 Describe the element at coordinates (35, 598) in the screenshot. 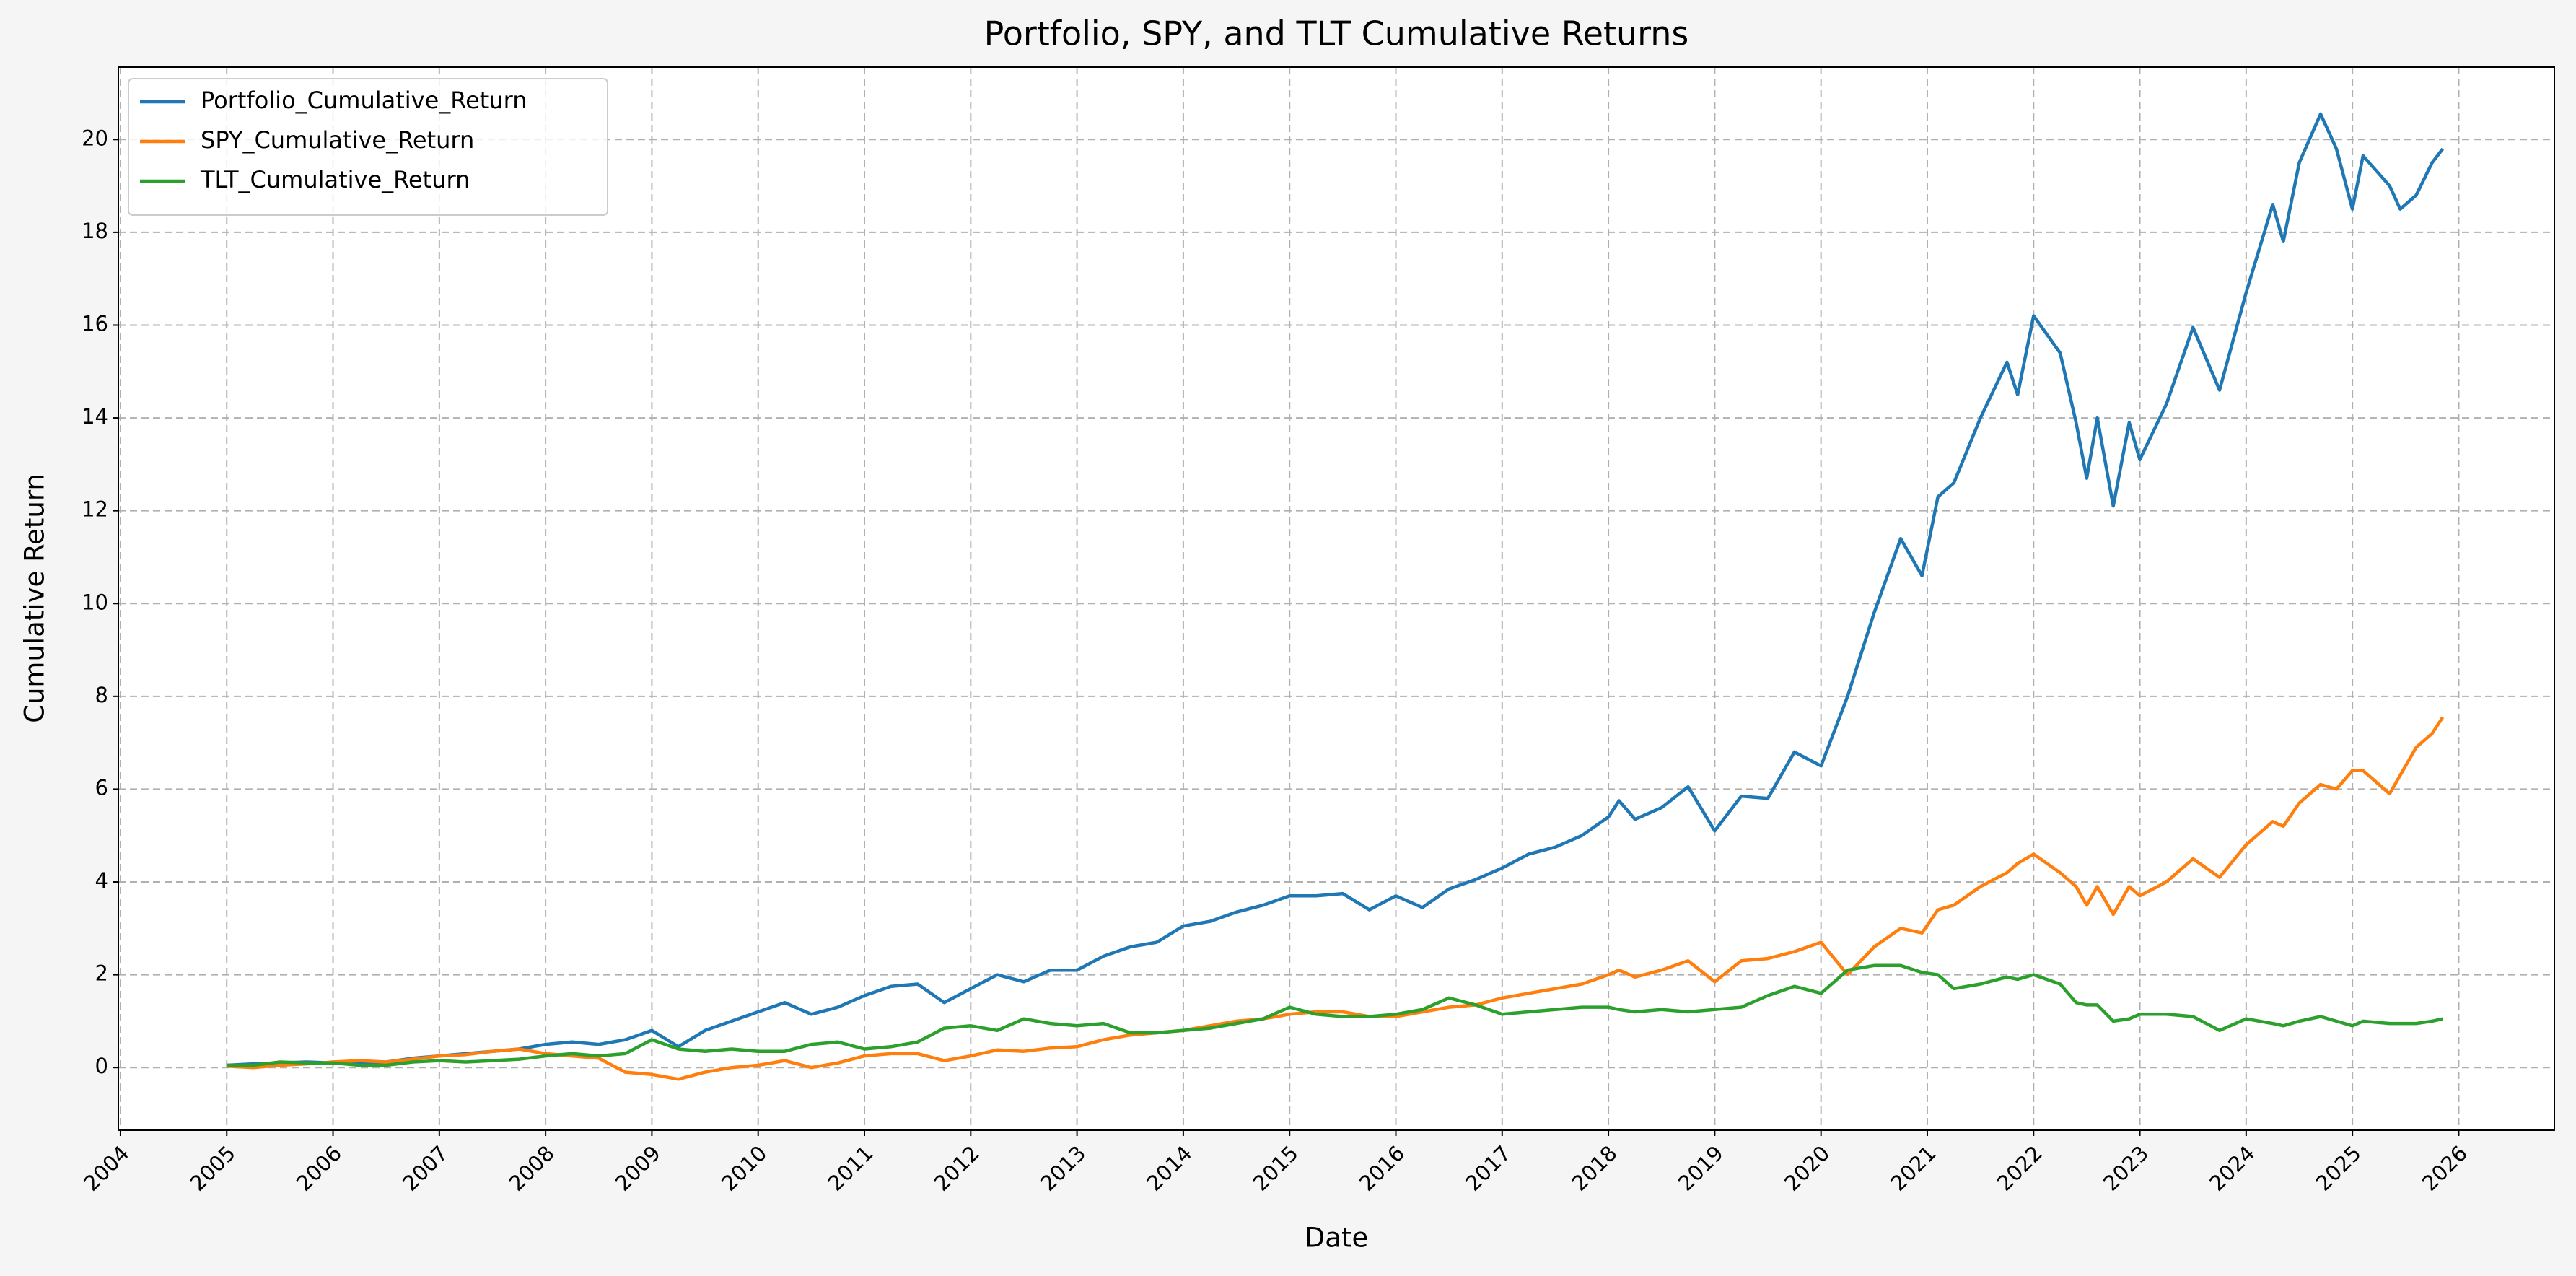

I see `y-axis-label: Cumulative Return` at that location.